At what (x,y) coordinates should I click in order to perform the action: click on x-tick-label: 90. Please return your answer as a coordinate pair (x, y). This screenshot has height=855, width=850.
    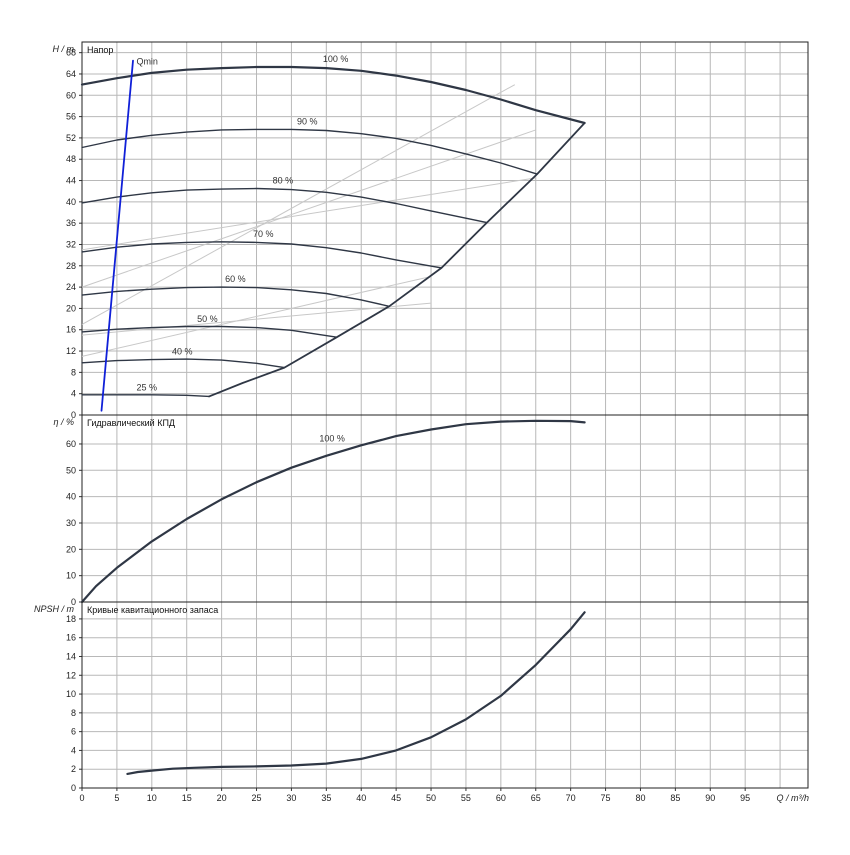
    Looking at the image, I should click on (710, 798).